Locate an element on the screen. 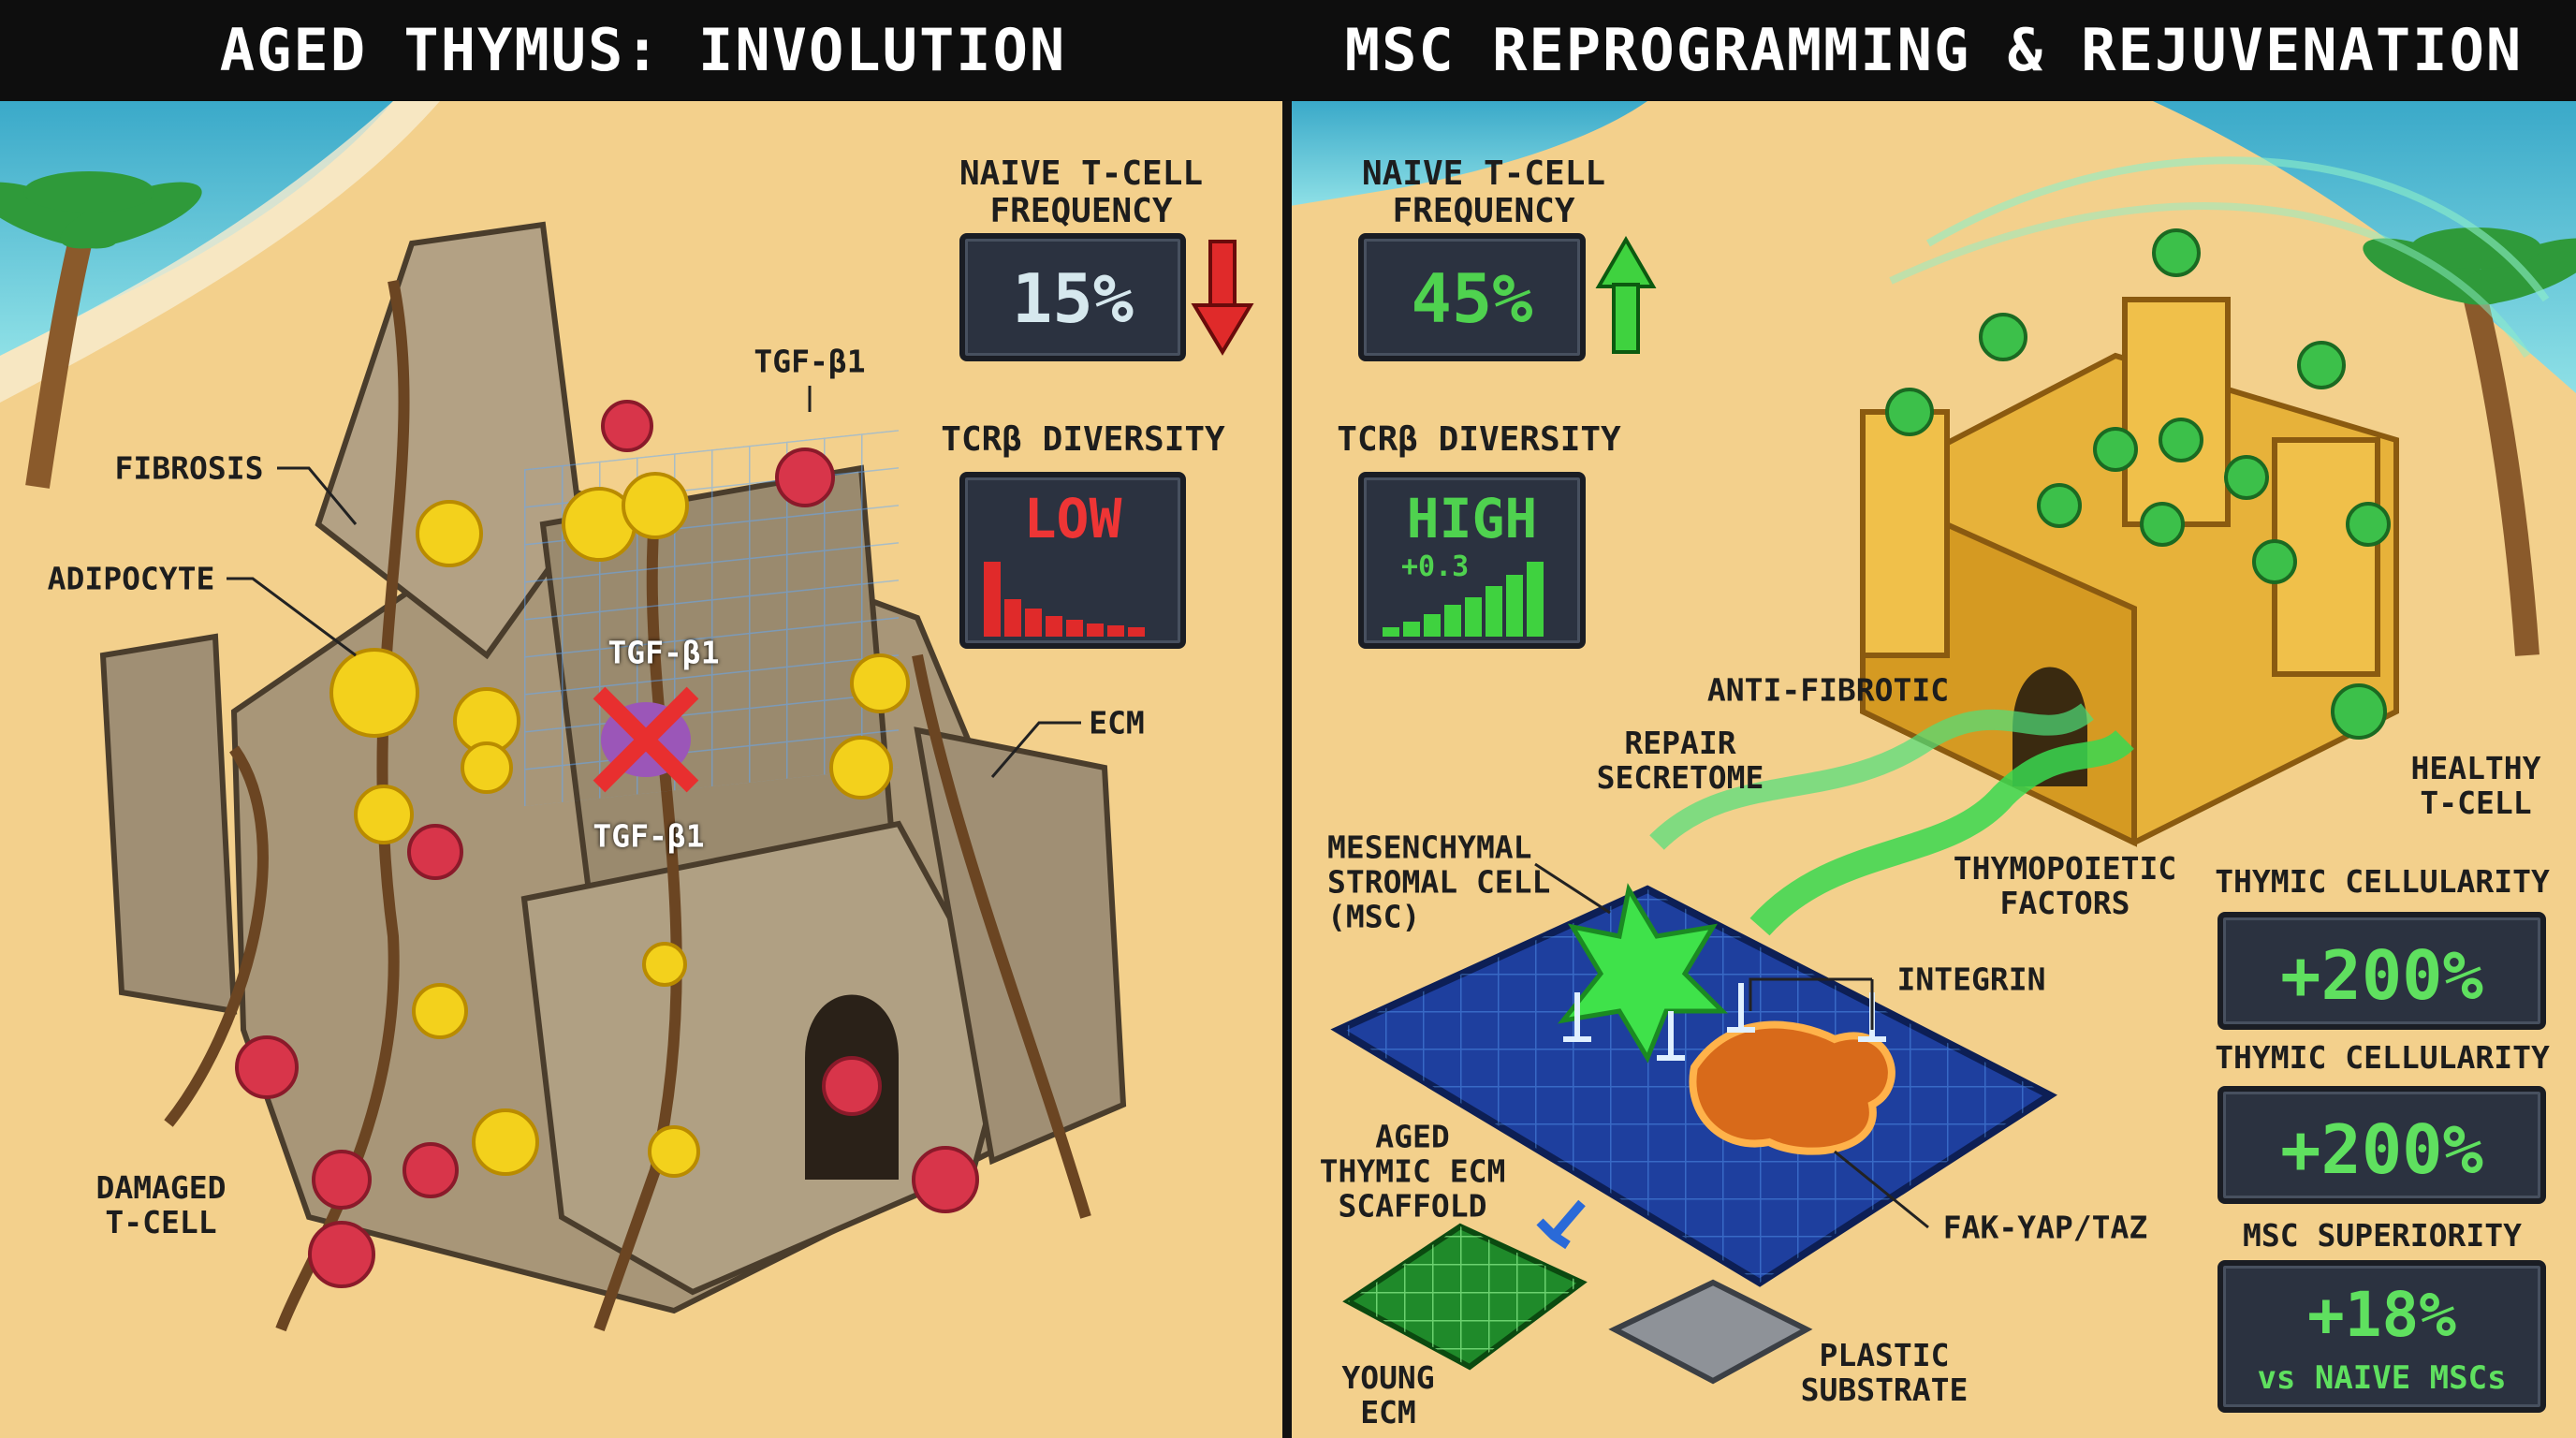 This screenshot has width=2576, height=1438. label: INTEGRIN is located at coordinates (1971, 979).